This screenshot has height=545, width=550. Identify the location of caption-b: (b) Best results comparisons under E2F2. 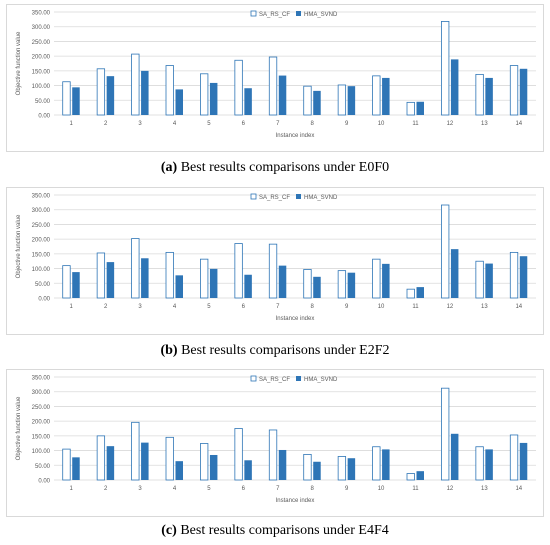
(275, 351).